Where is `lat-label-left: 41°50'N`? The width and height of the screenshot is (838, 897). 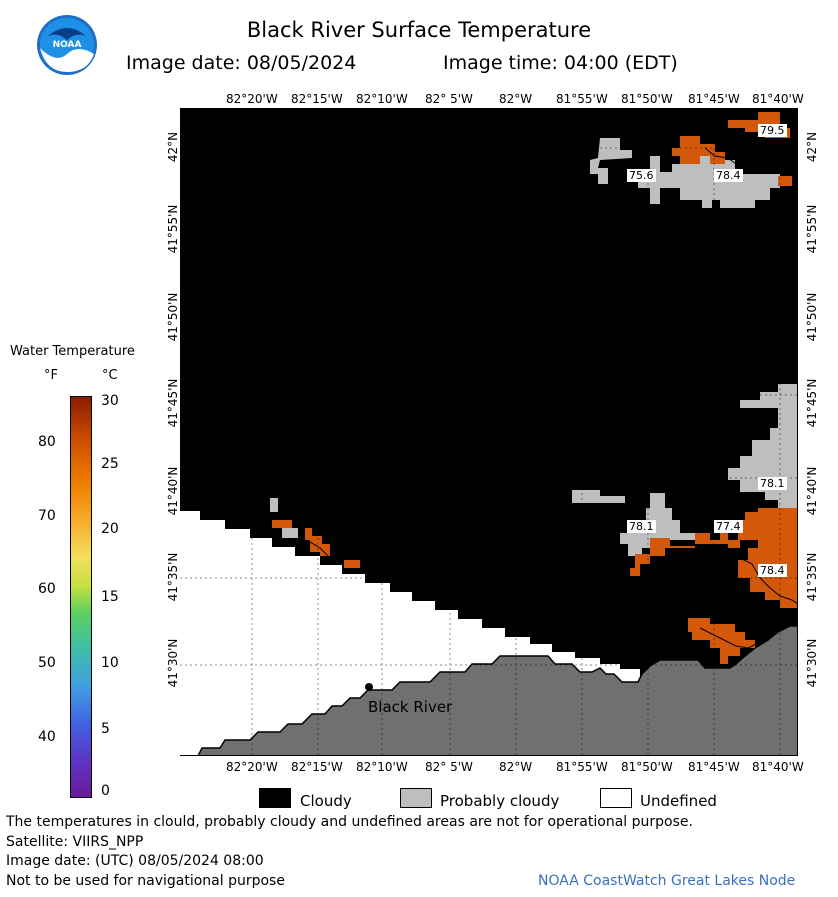
lat-label-left: 41°50'N is located at coordinates (173, 317).